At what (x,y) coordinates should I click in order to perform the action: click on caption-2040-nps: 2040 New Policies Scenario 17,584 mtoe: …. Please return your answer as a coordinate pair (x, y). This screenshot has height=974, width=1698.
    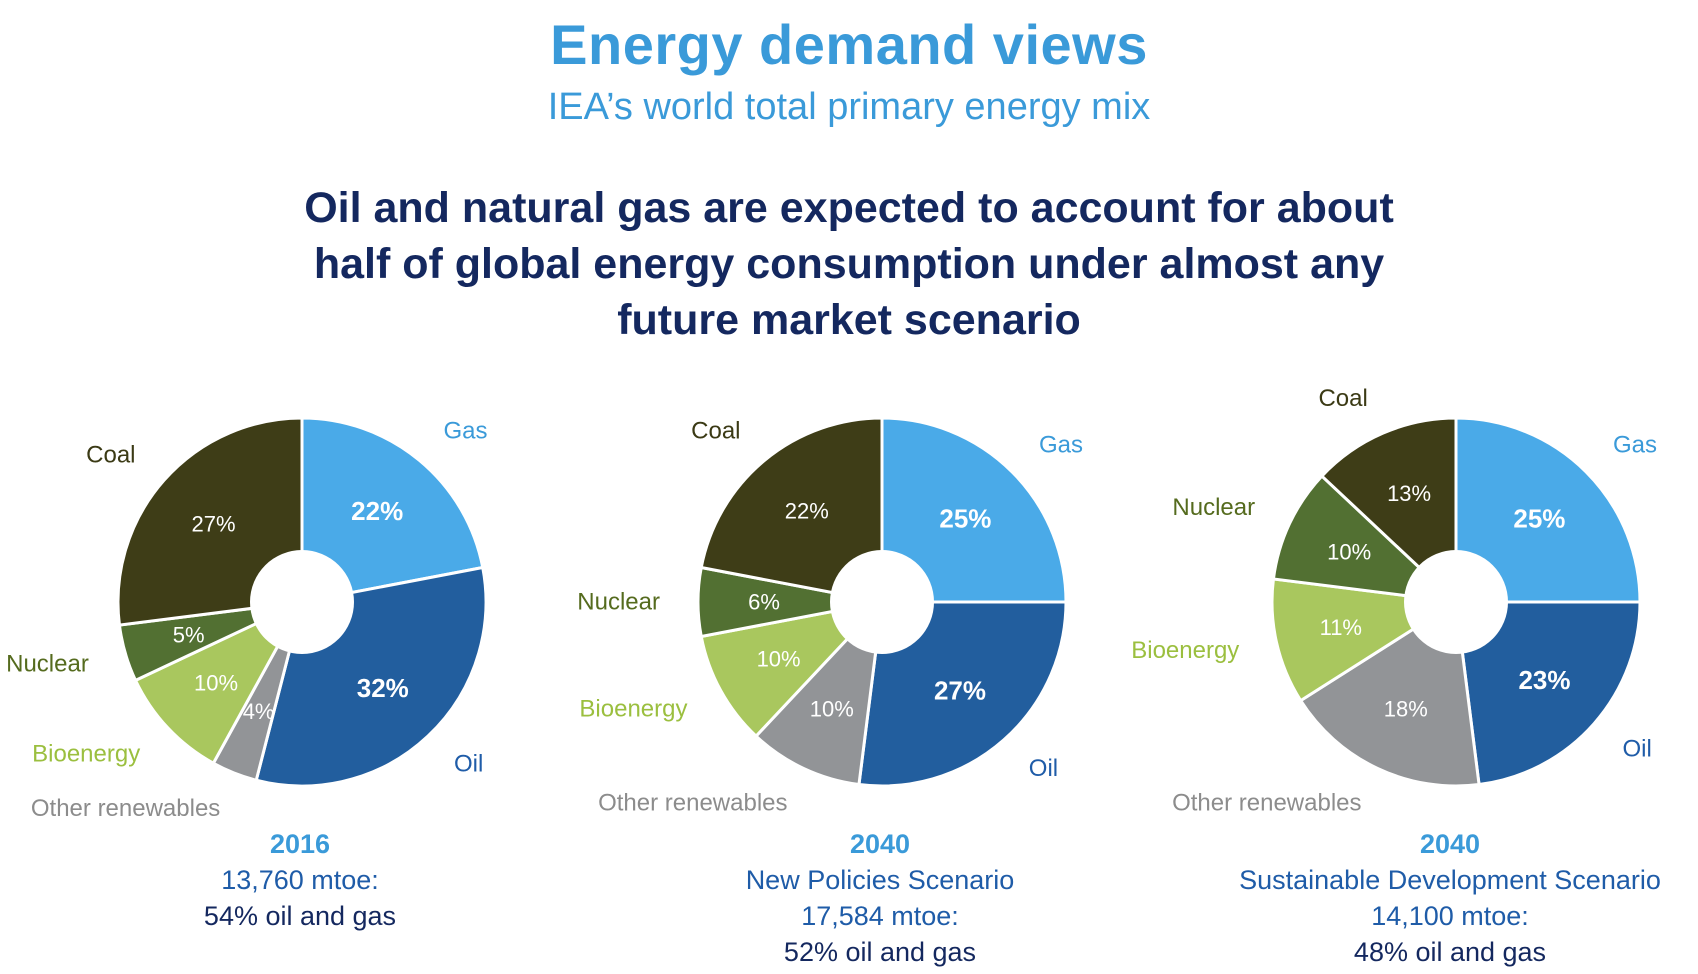
    Looking at the image, I should click on (880, 898).